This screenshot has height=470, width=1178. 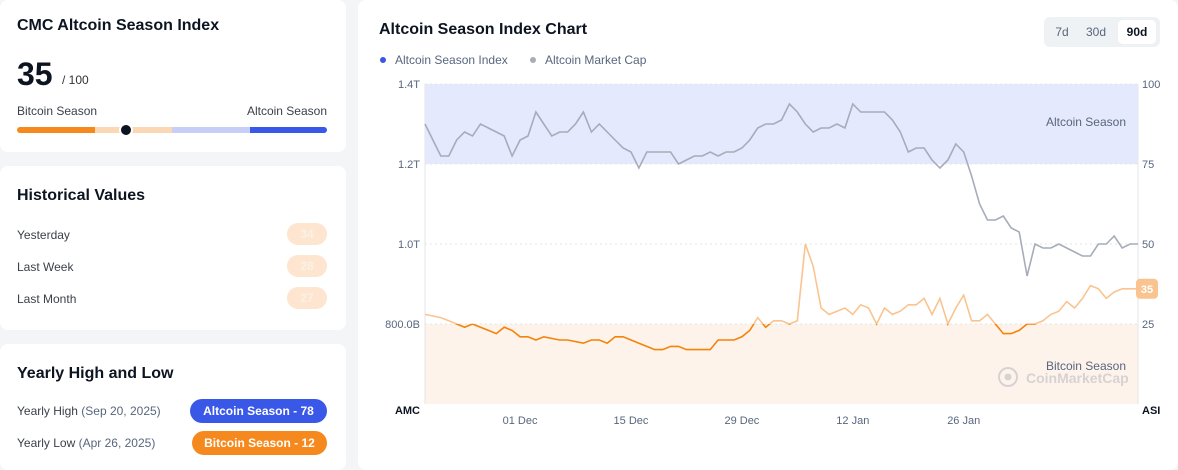 I want to click on legend-altcoin-season-index: Altcoin Season Index, so click(x=451, y=60).